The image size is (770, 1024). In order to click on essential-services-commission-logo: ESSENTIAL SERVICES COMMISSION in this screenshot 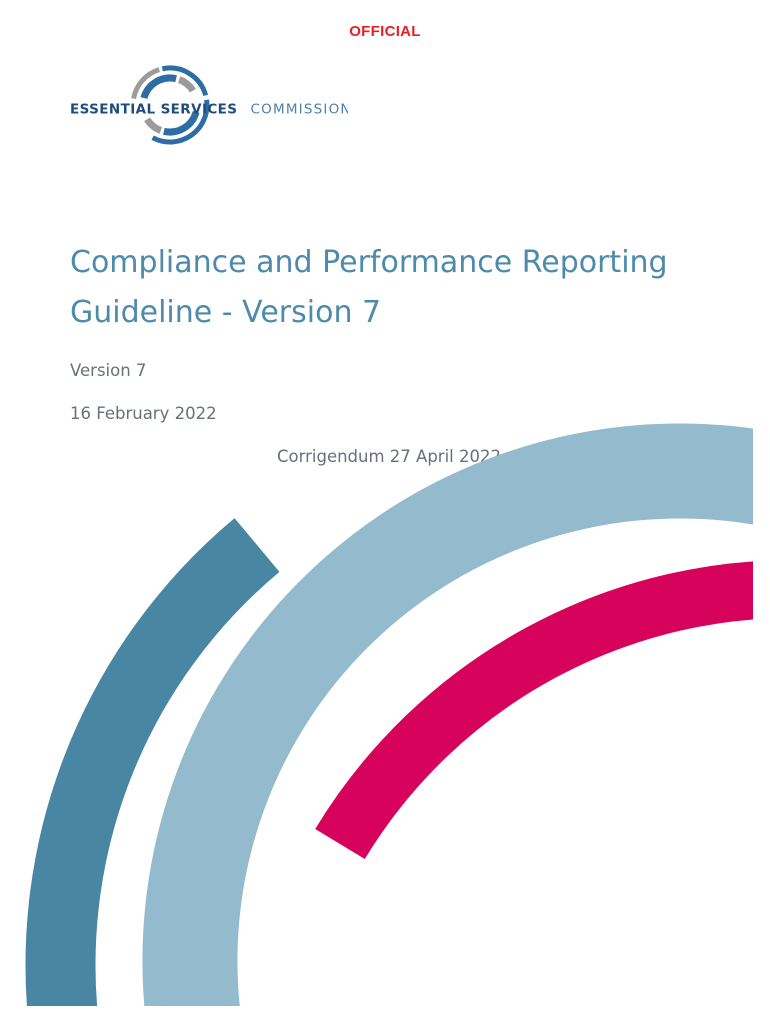, I will do `click(209, 105)`.